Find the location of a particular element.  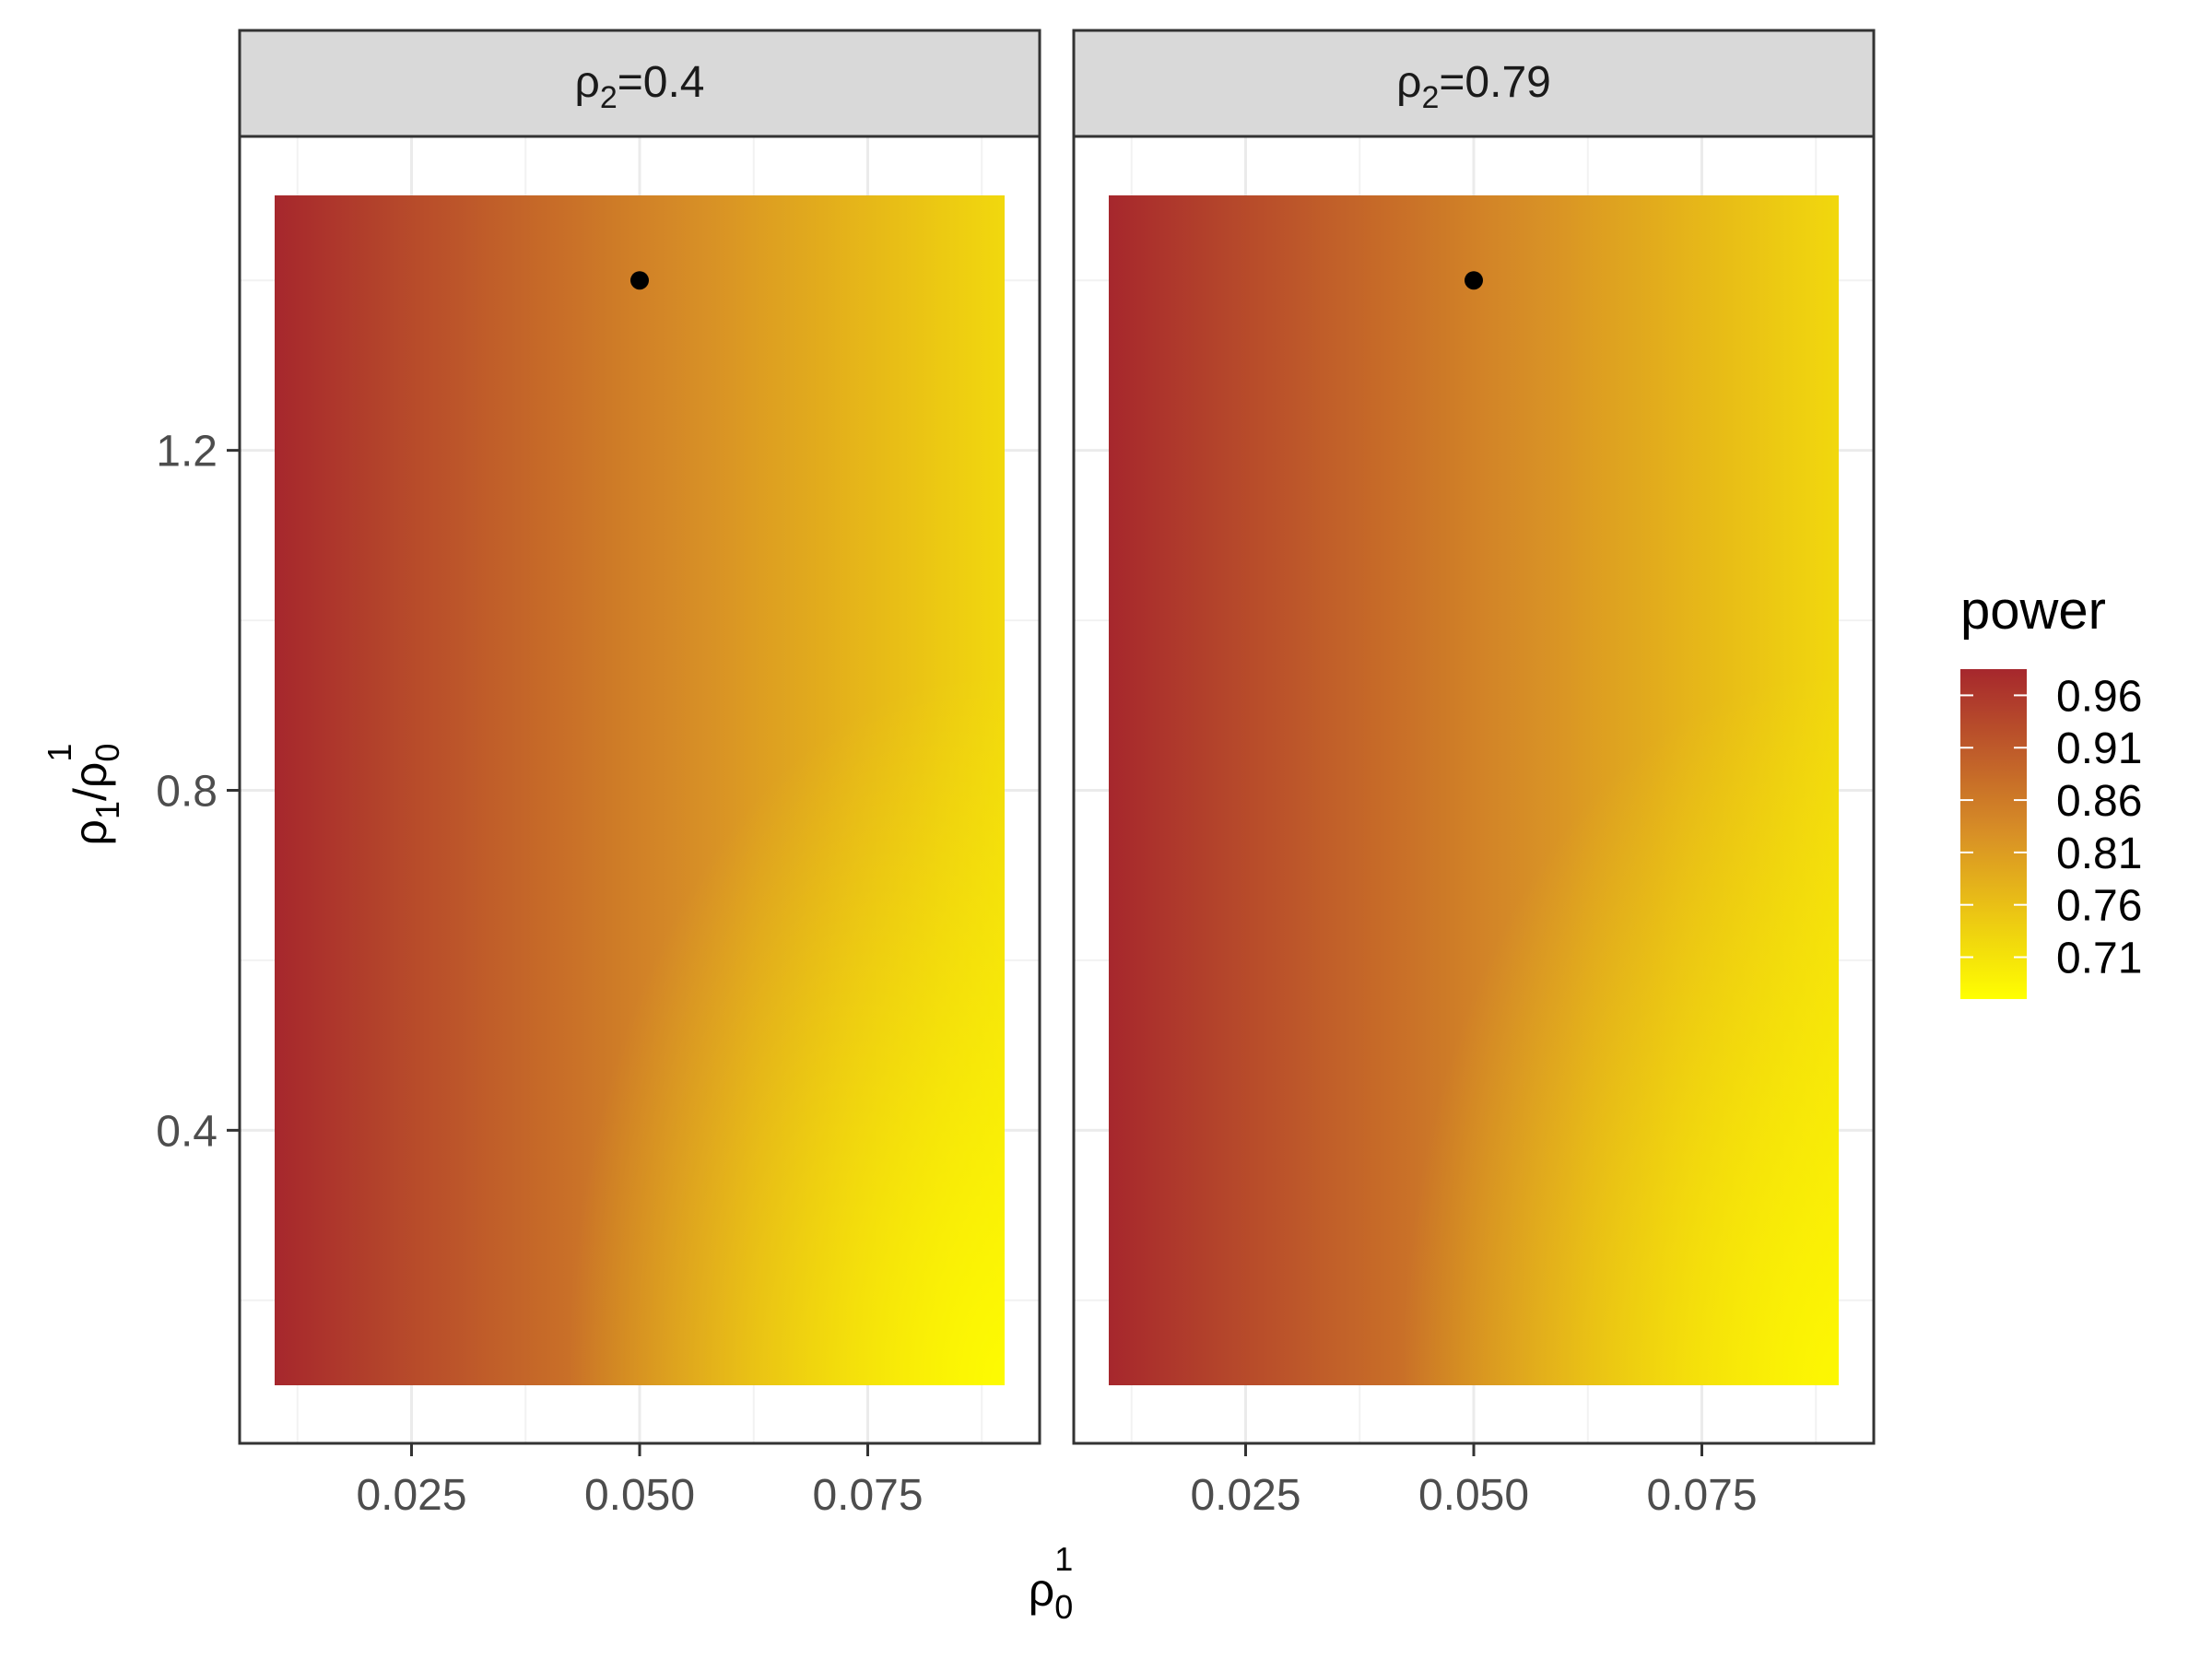

strip-label: ρ2=0.4 is located at coordinates (640, 86).